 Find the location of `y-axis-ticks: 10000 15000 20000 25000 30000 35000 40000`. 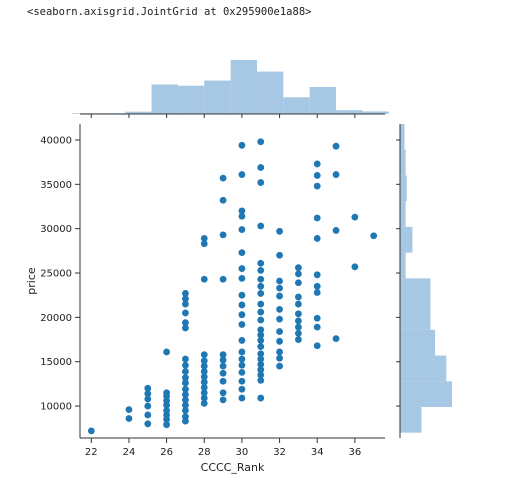

y-axis-ticks: 10000 15000 20000 25000 30000 35000 40000 is located at coordinates (60, 274).